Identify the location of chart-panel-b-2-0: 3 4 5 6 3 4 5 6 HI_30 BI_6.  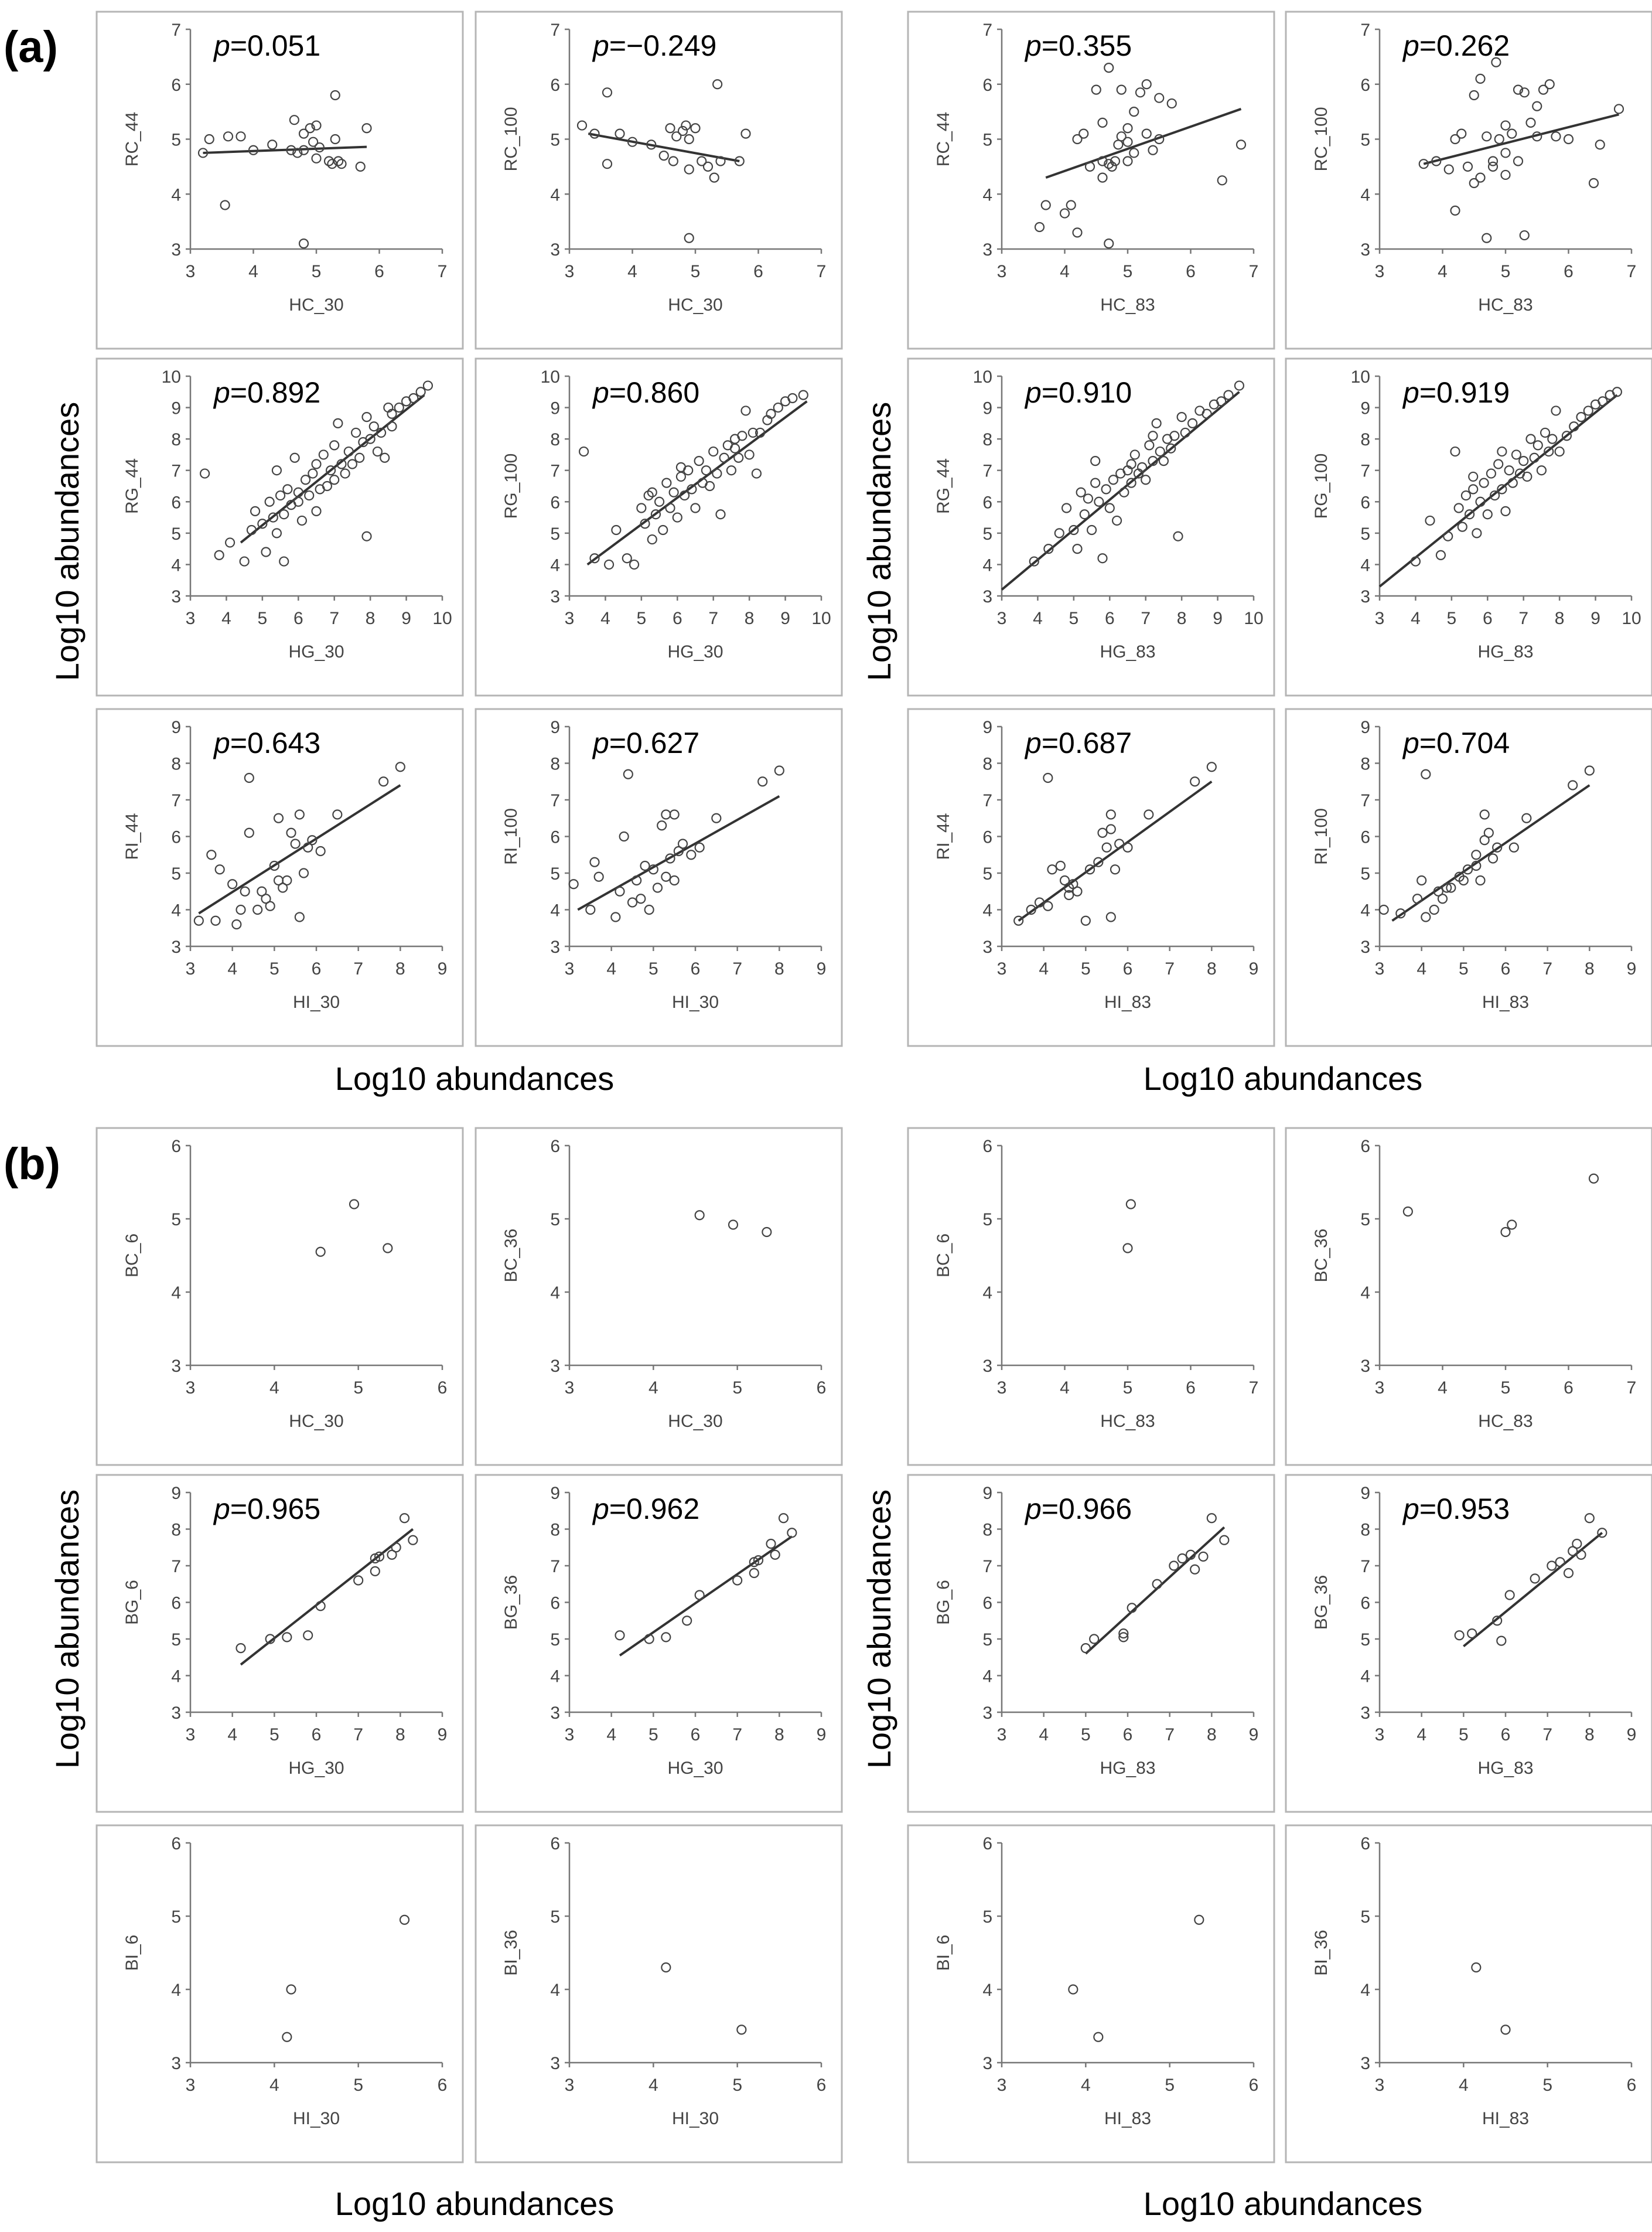
(279, 1993).